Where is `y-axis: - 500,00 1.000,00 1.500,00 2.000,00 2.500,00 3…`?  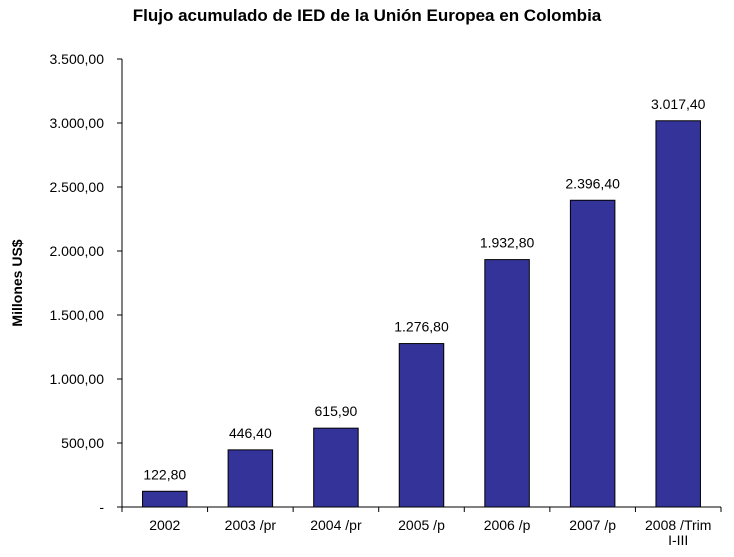 y-axis: - 500,00 1.000,00 1.500,00 2.000,00 2.500,00 3… is located at coordinates (86, 283).